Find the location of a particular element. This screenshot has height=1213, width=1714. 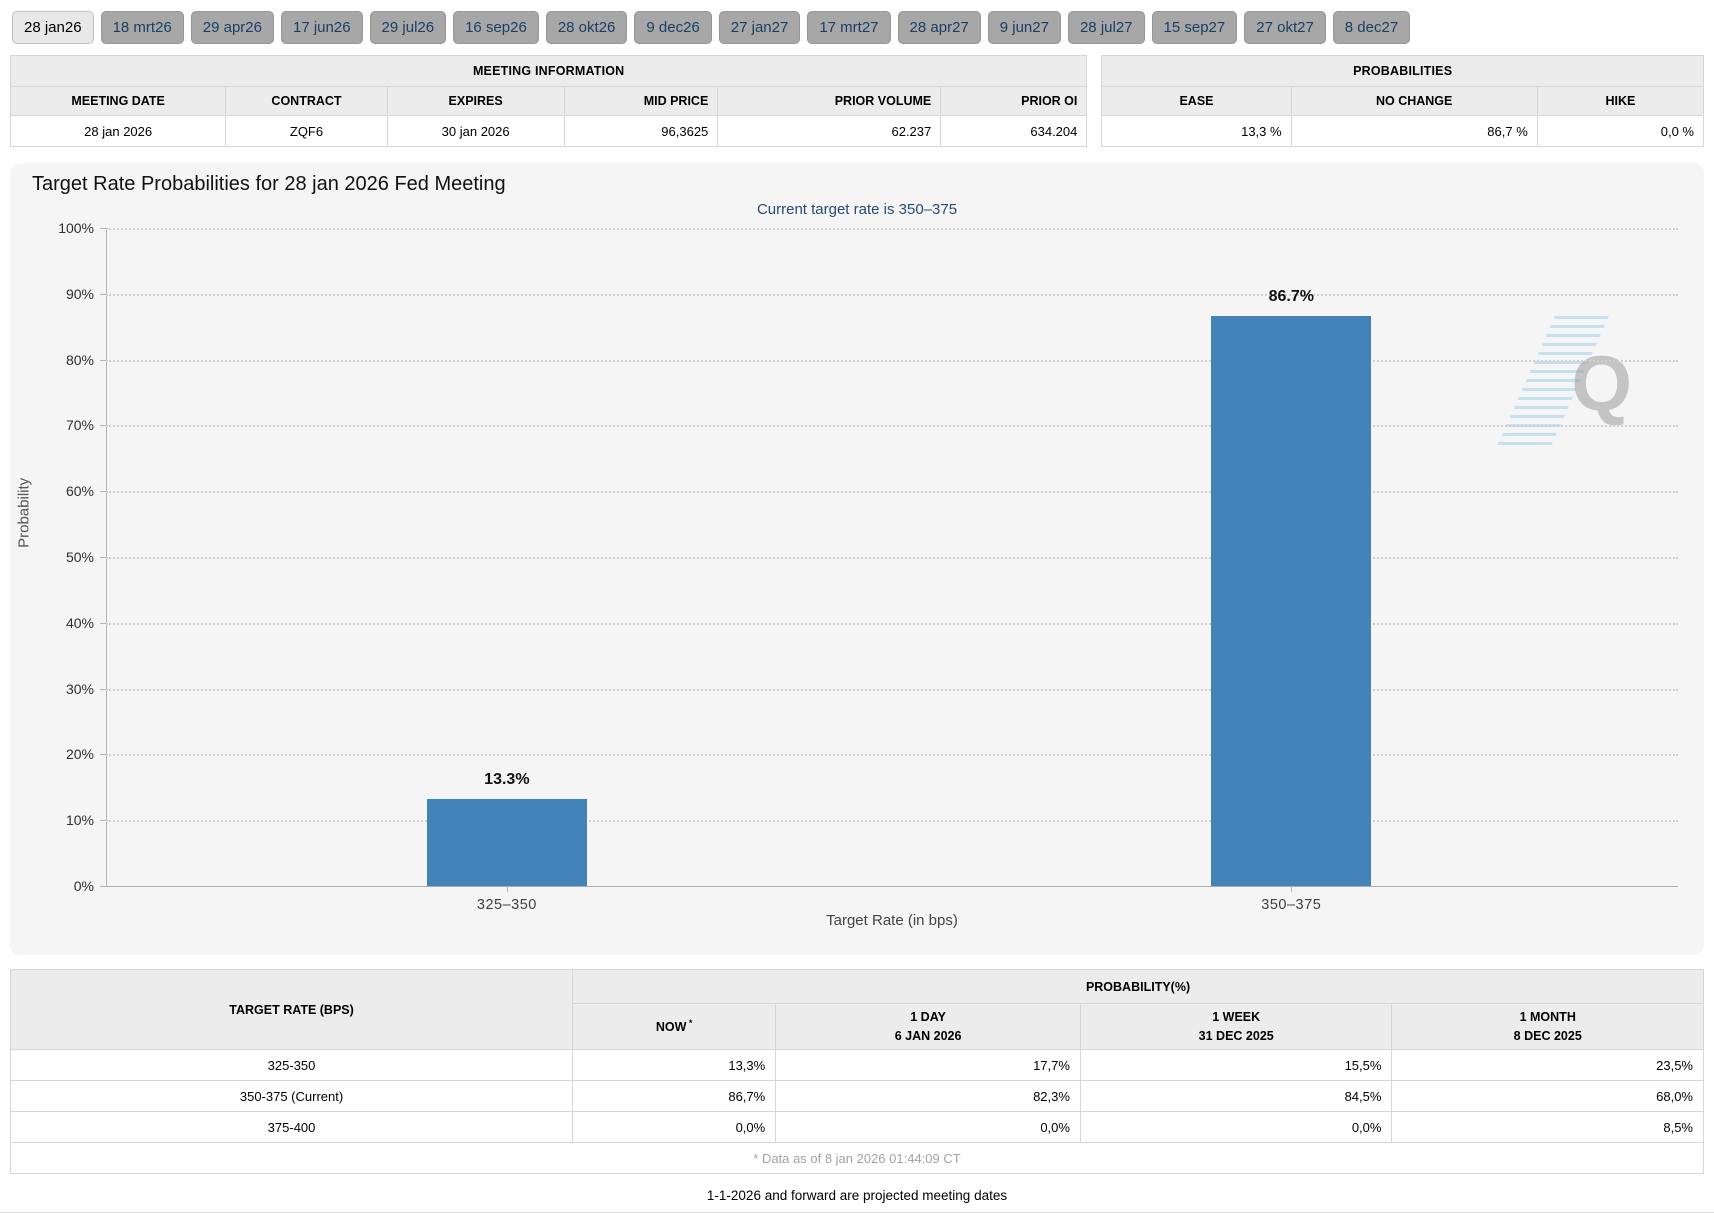

history-col-header: 1 DAY 6 JAN 2026 is located at coordinates (928, 1026).